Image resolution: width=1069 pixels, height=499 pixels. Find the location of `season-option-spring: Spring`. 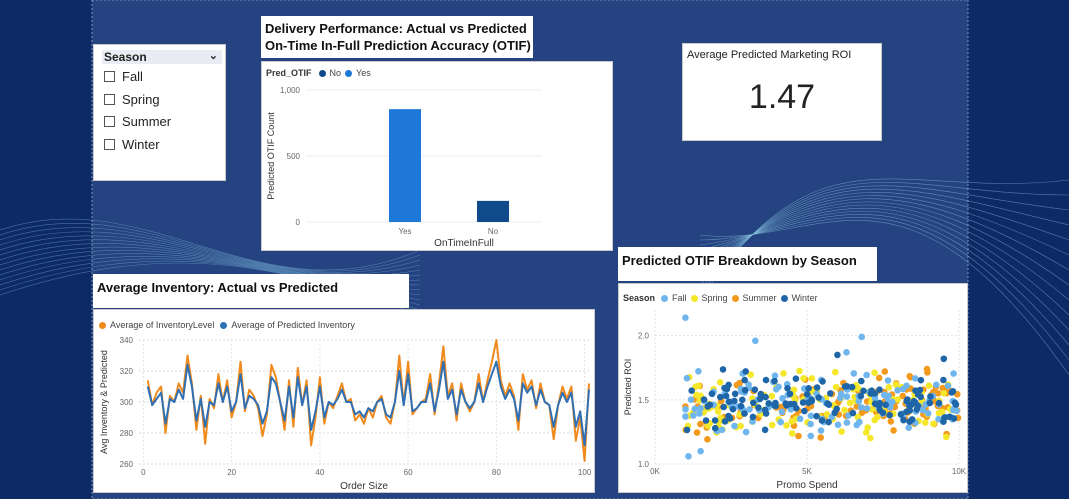

season-option-spring: Spring is located at coordinates (132, 99).